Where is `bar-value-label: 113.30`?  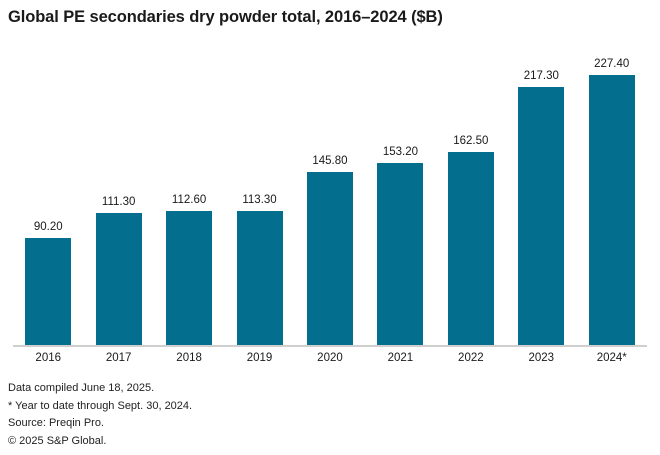
bar-value-label: 113.30 is located at coordinates (259, 199).